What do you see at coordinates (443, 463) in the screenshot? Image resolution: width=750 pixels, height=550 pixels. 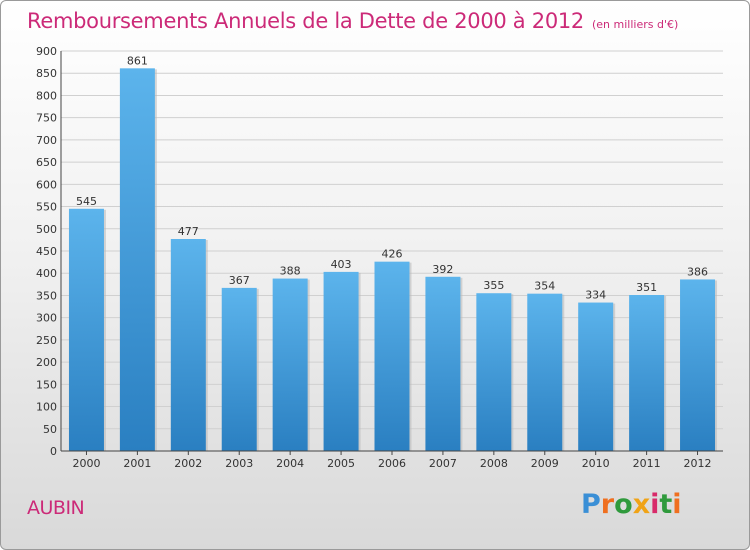 I see `x-tick-label: 2007` at bounding box center [443, 463].